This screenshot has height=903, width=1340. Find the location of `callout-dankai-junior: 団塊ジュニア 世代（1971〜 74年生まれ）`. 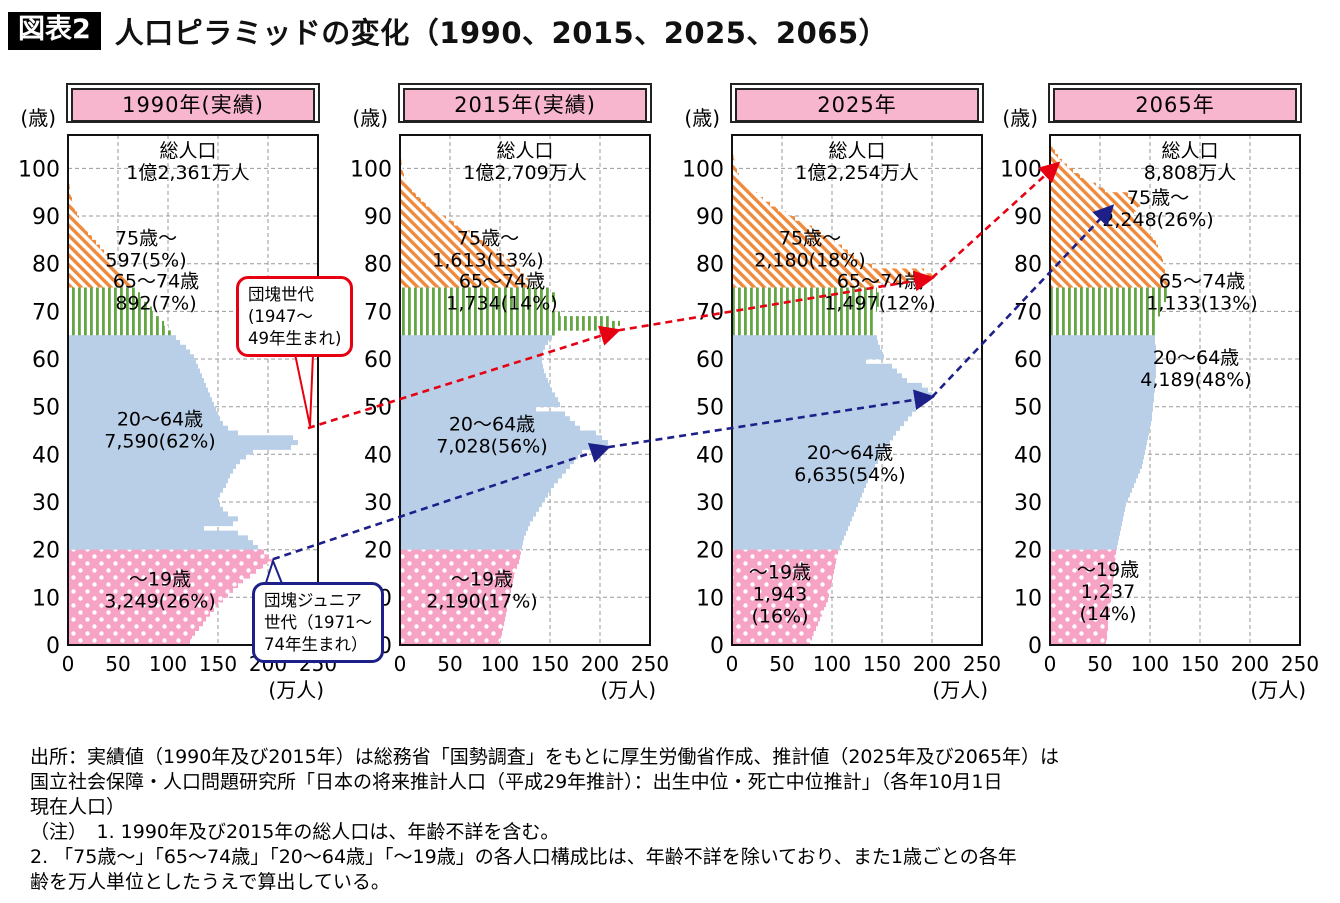

callout-dankai-junior: 団塊ジュニア 世代（1971〜 74年生まれ） is located at coordinates (318, 623).